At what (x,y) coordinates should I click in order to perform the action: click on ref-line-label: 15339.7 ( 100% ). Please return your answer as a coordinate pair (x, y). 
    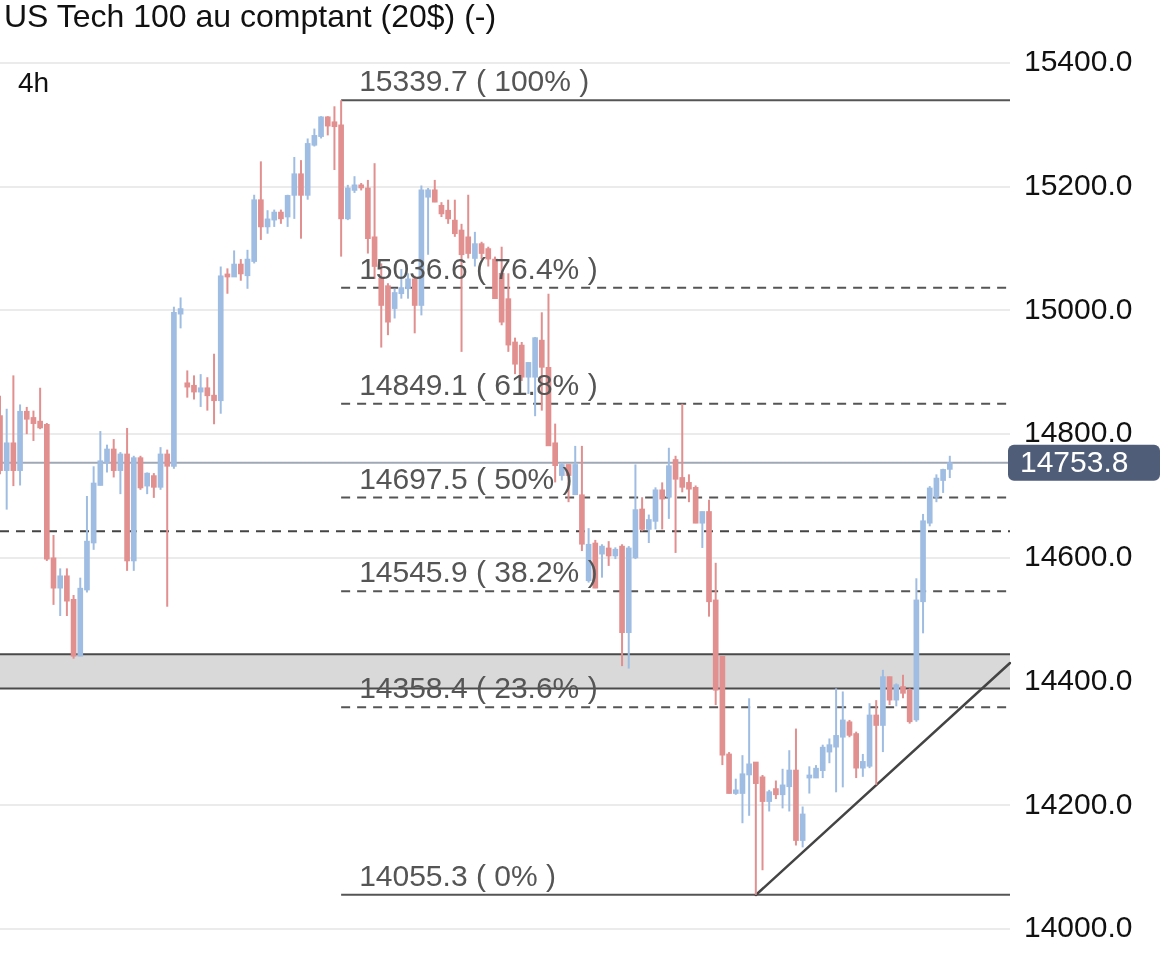
    Looking at the image, I should click on (474, 81).